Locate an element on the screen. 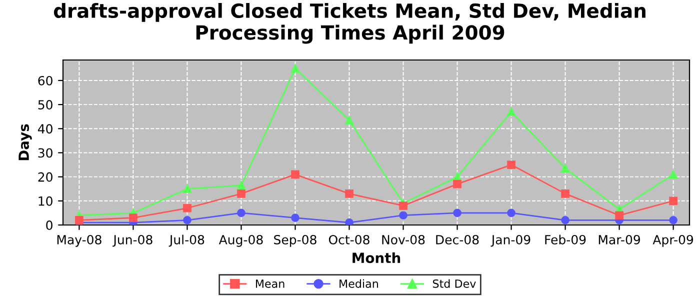  x-tick-label: Jun-08 is located at coordinates (132, 240).